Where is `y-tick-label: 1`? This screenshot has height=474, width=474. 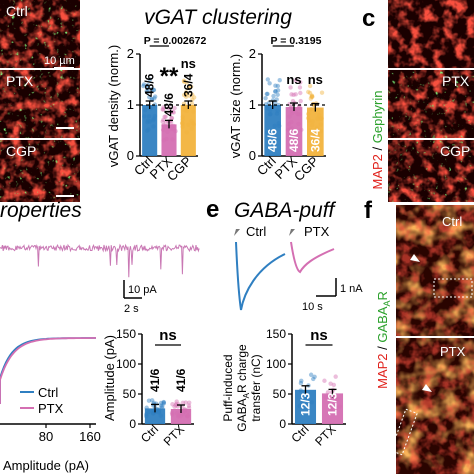 y-tick-label: 1 is located at coordinates (130, 104).